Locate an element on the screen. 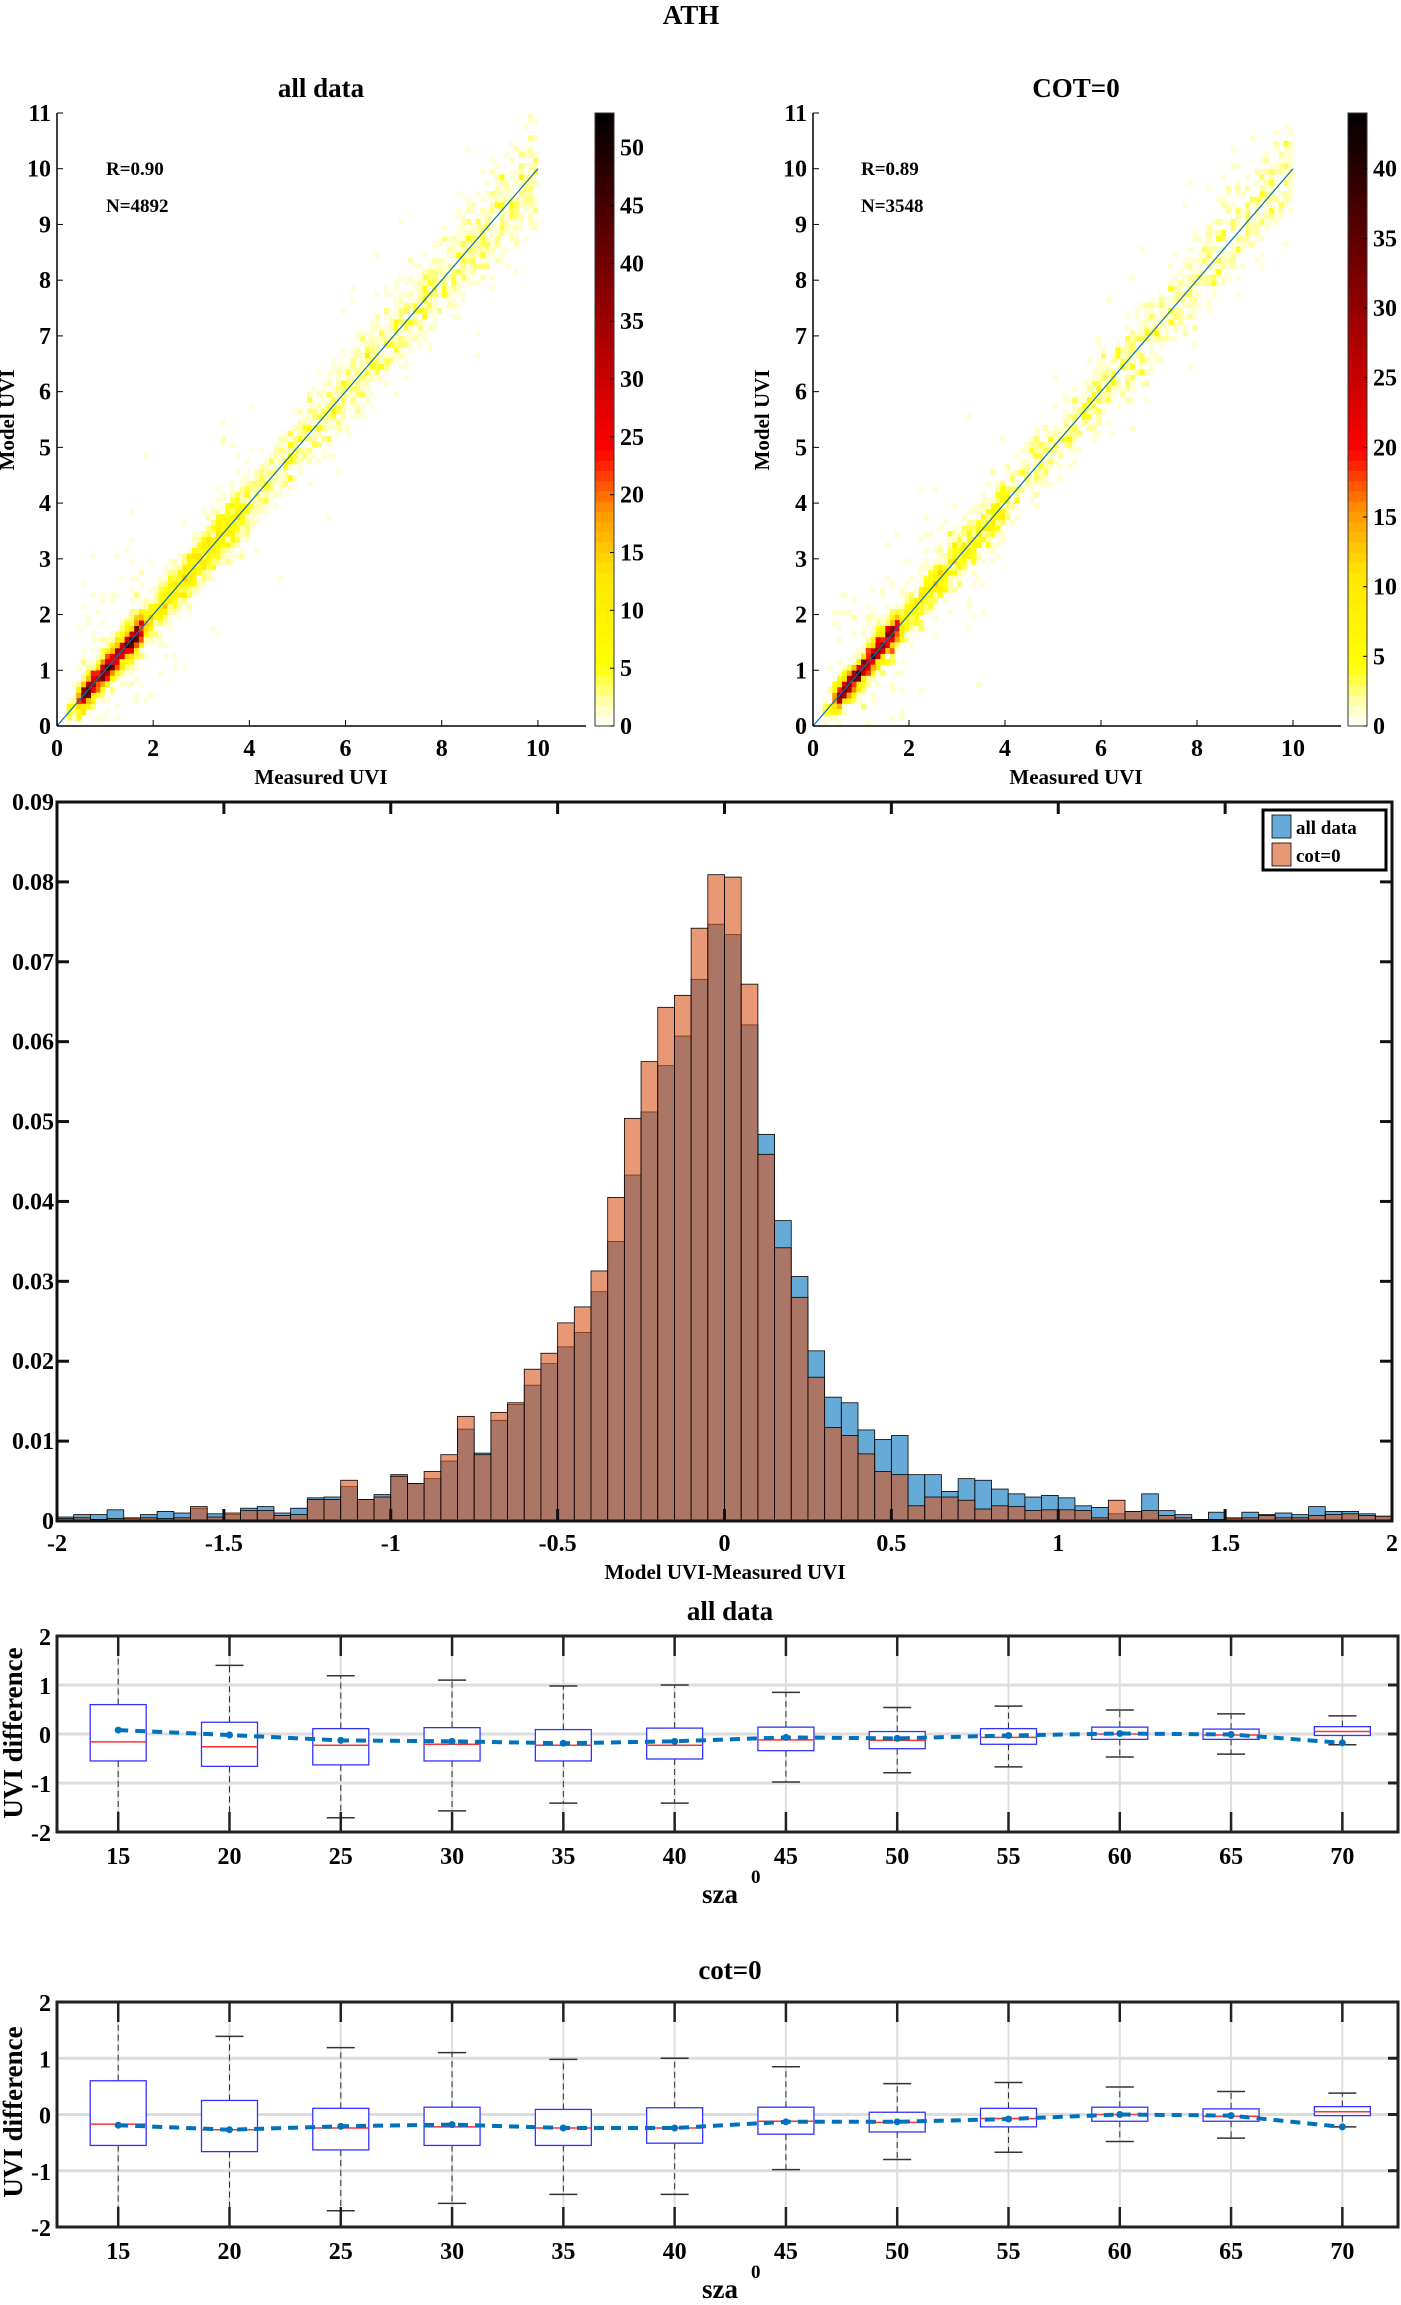  y-tick-label: -2 is located at coordinates (41, 1834).